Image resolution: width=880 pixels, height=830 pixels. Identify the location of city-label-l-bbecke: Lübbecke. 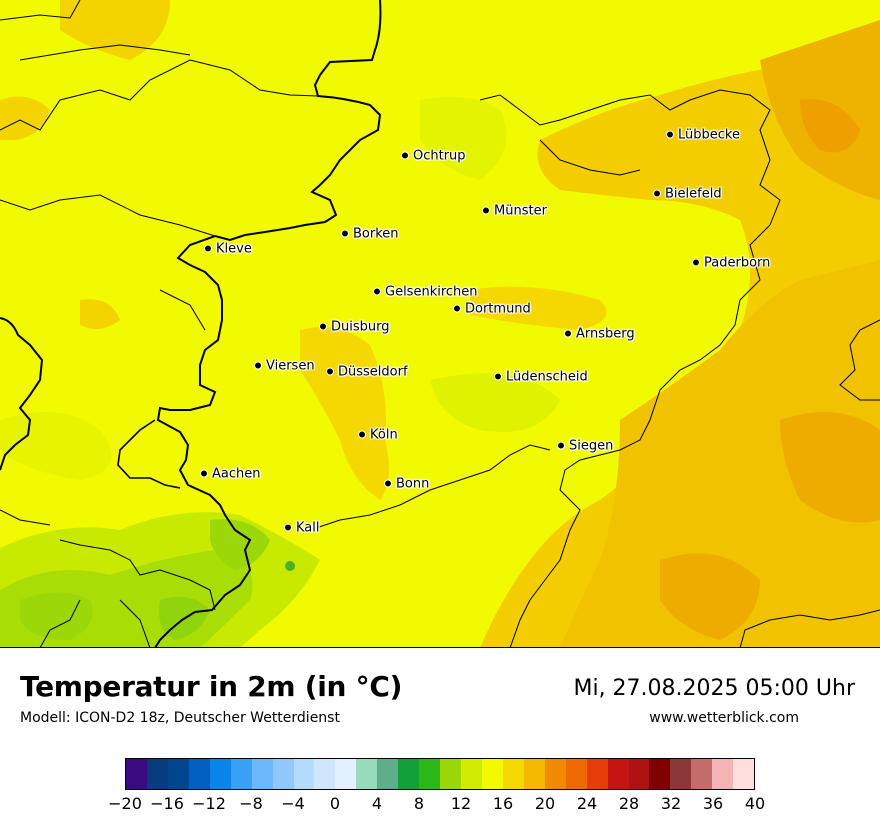
(703, 135).